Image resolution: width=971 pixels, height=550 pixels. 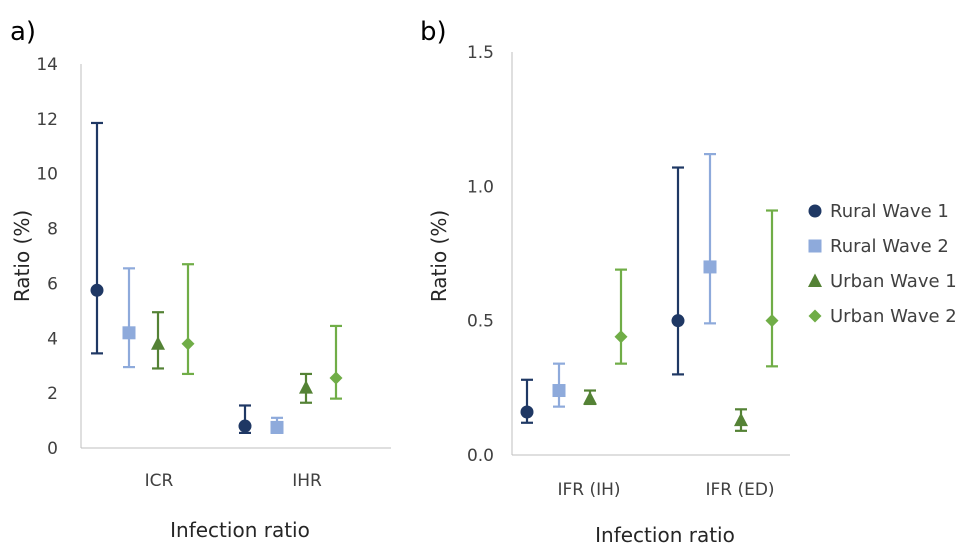 I want to click on legend-label: Rural Wave 1, so click(x=889, y=211).